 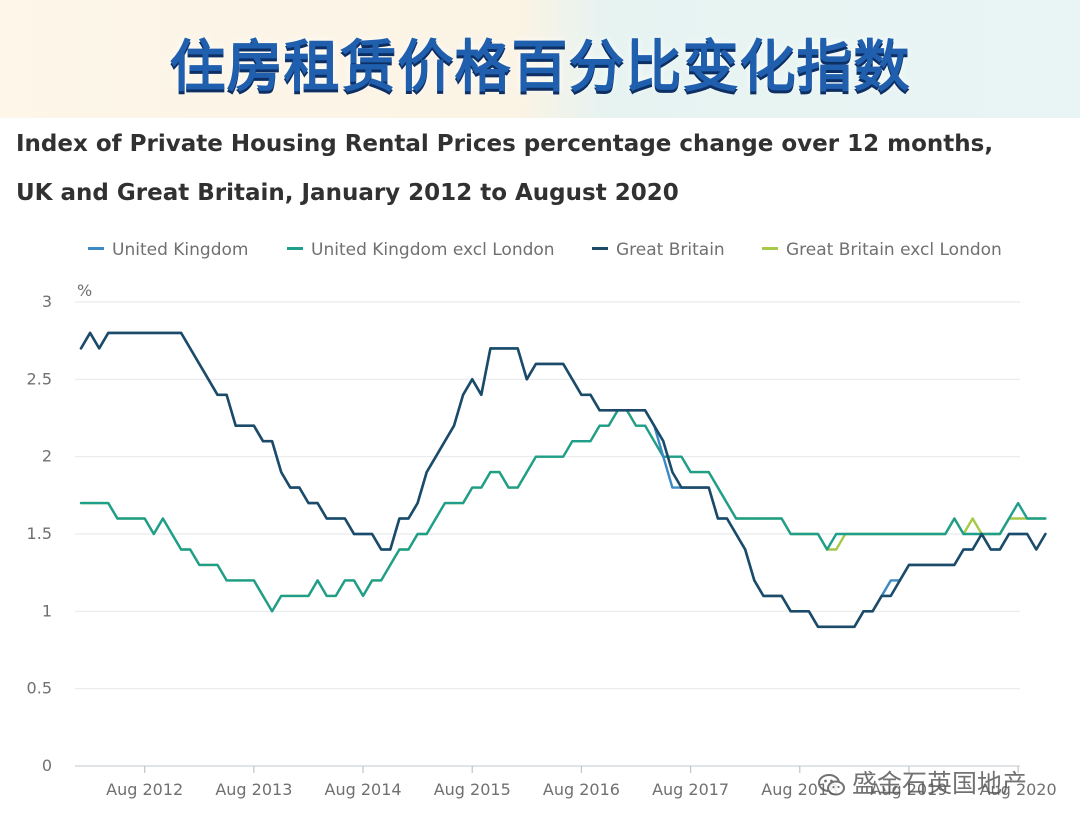 I want to click on x-tick-label: Aug 2016, so click(x=581, y=789).